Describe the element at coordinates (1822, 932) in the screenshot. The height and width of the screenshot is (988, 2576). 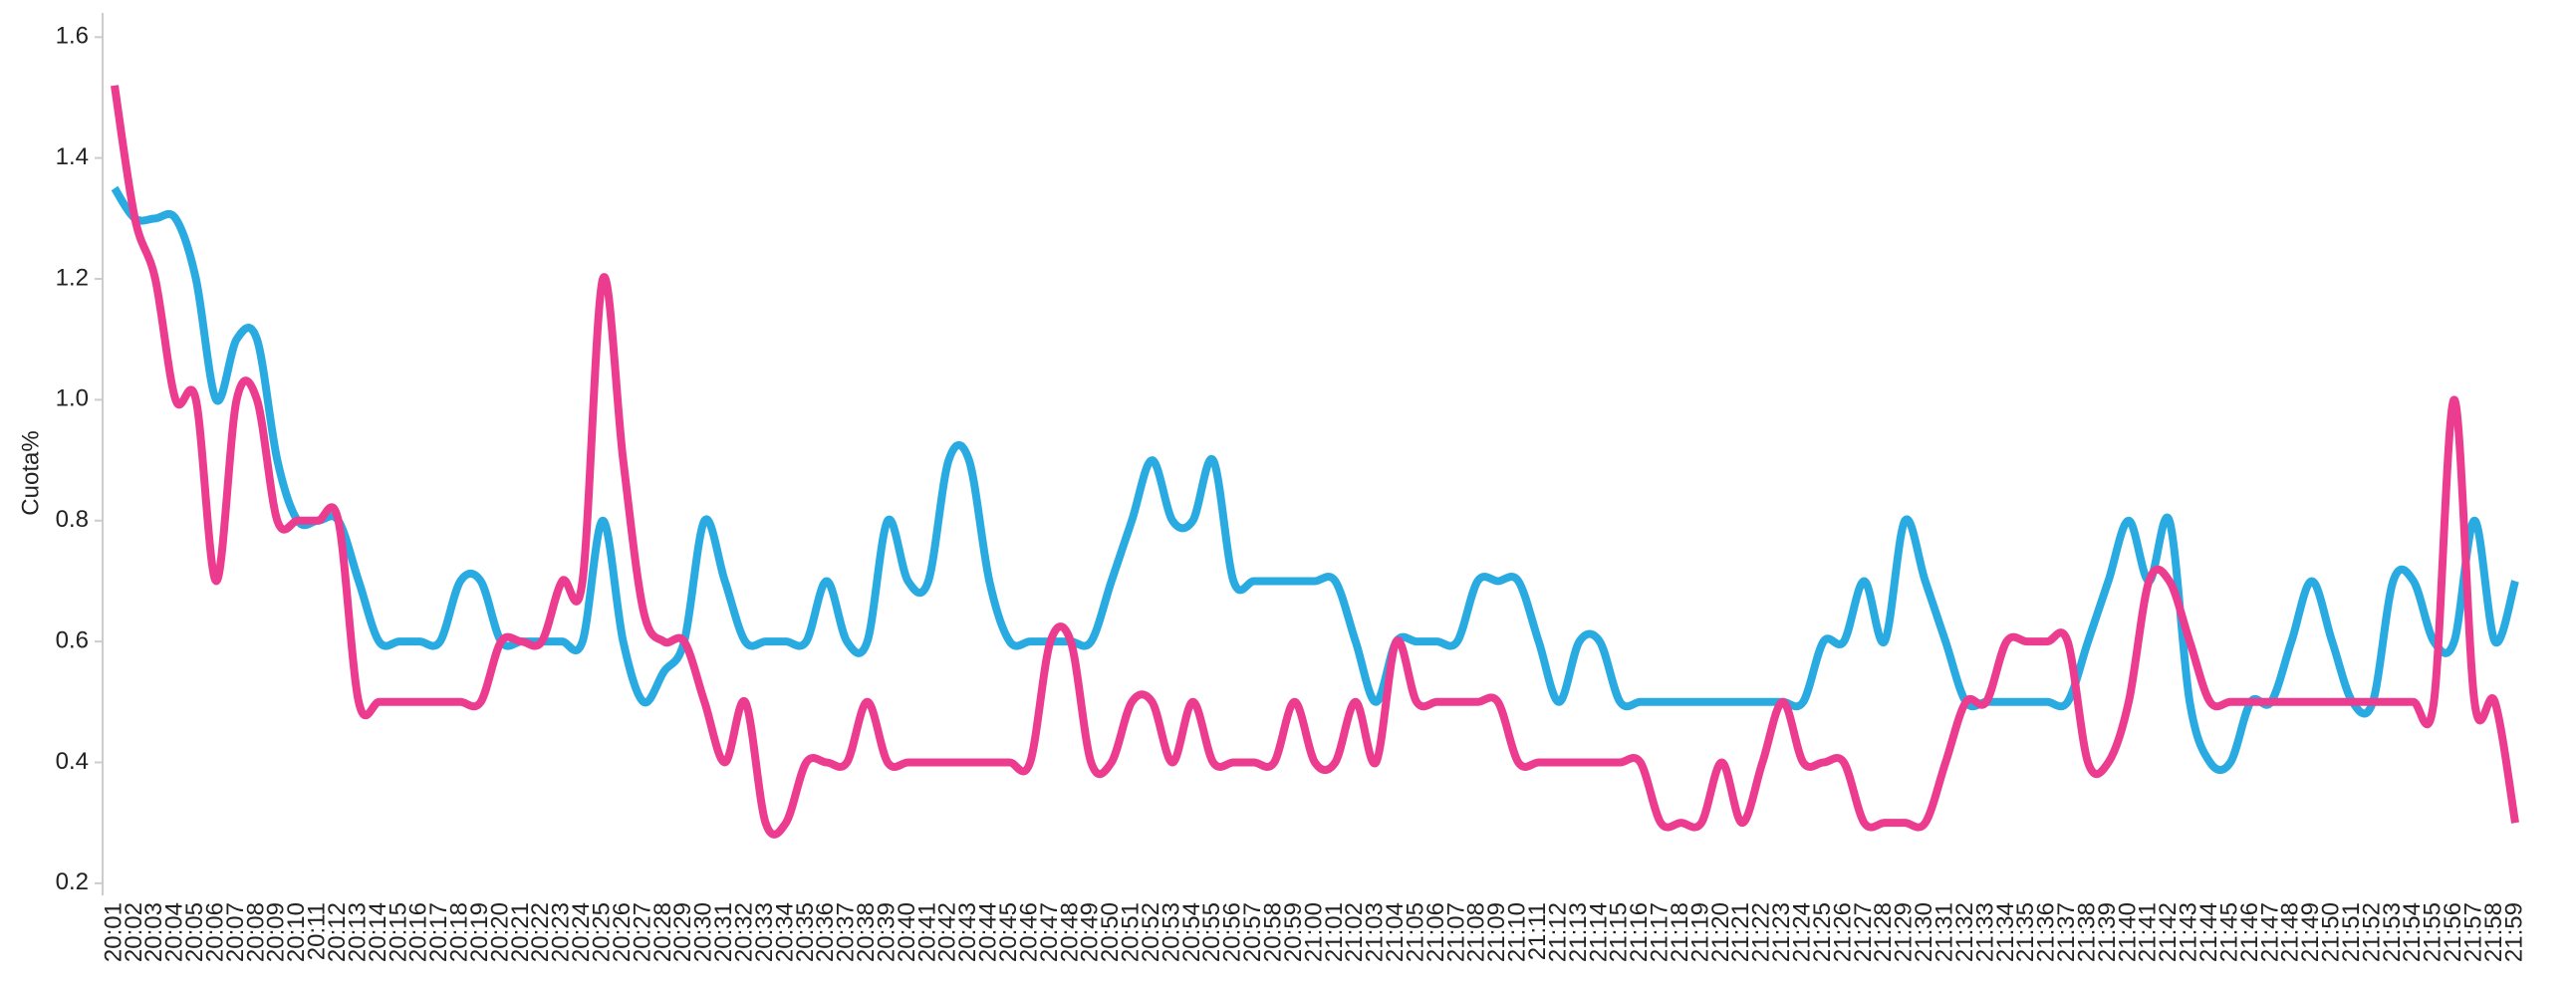
I see `x-tick-label: 21:25` at that location.